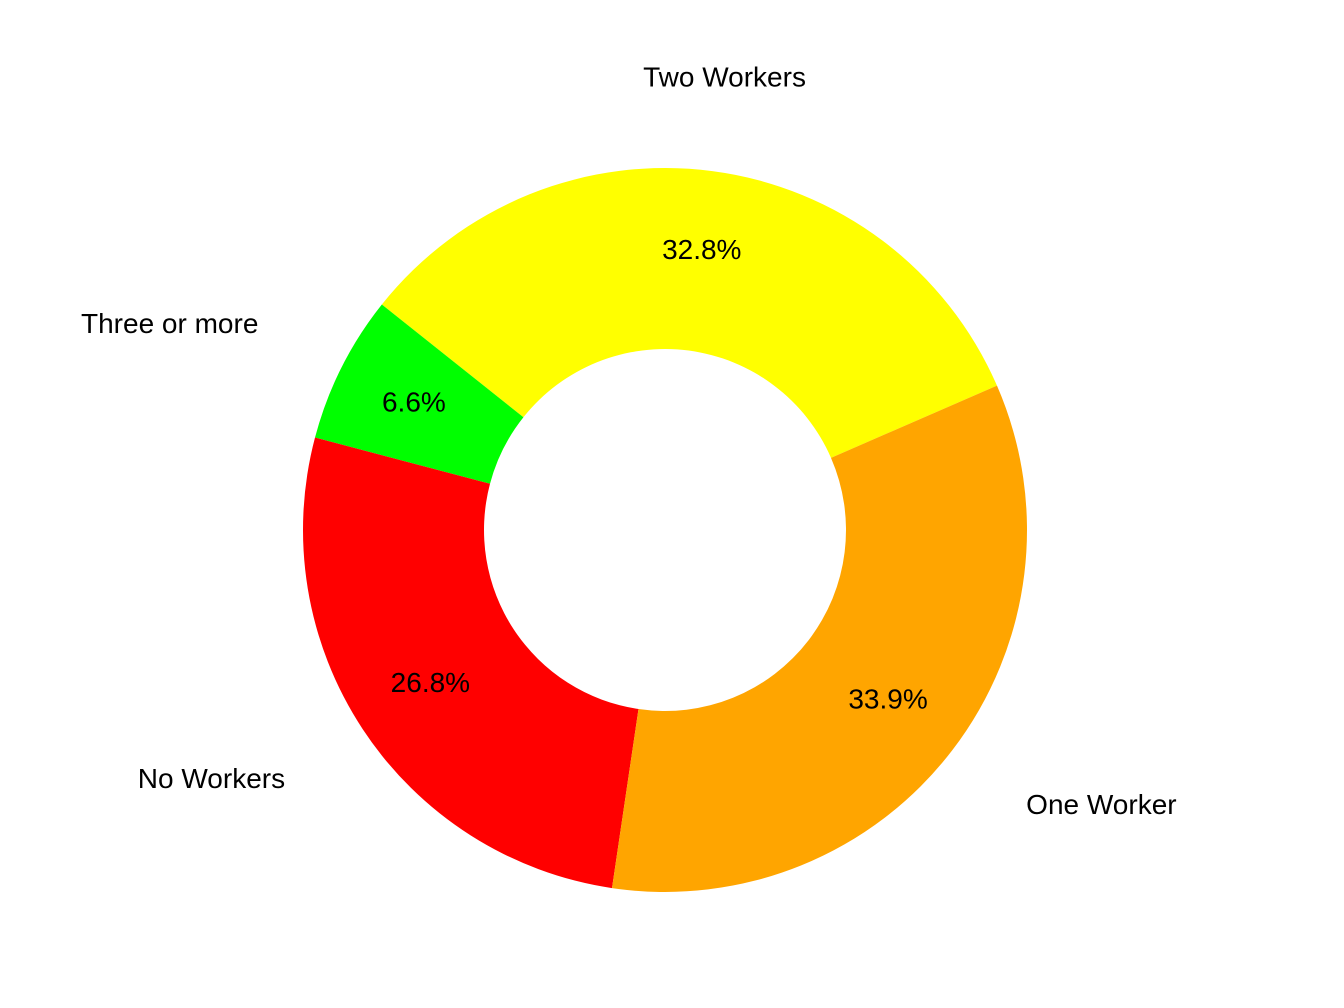 The image size is (1344, 1008). What do you see at coordinates (724, 76) in the screenshot?
I see `category-label: Two Workers` at bounding box center [724, 76].